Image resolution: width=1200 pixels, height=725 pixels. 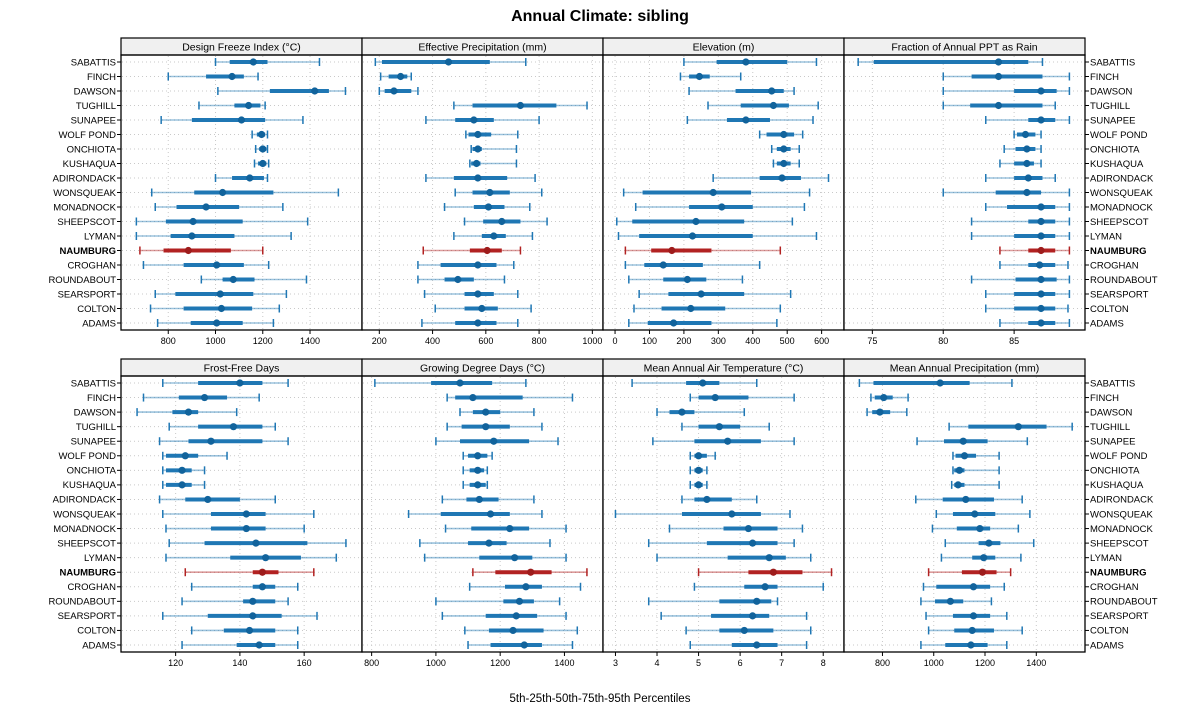 I want to click on site-label-left: NAUMBURG, so click(x=88, y=573).